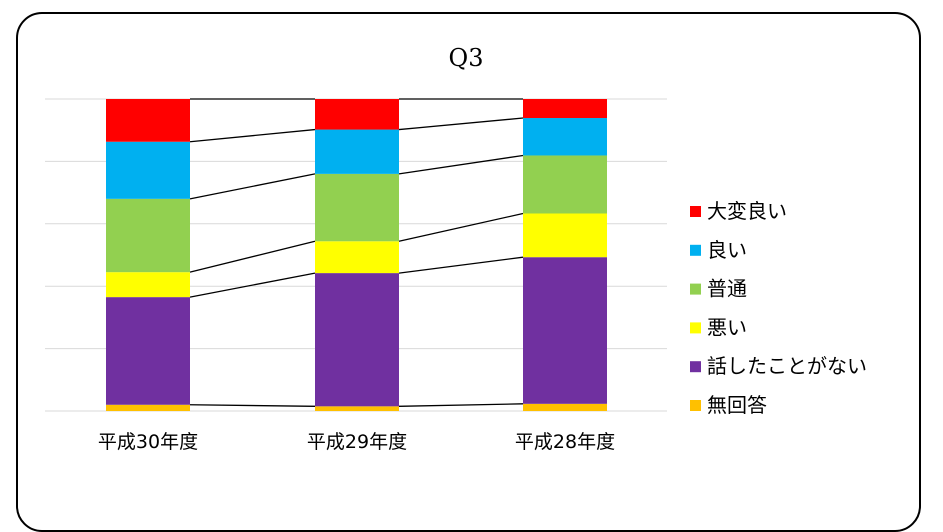 The width and height of the screenshot is (943, 532). I want to click on x-tick-label: 平成29年度, so click(357, 442).